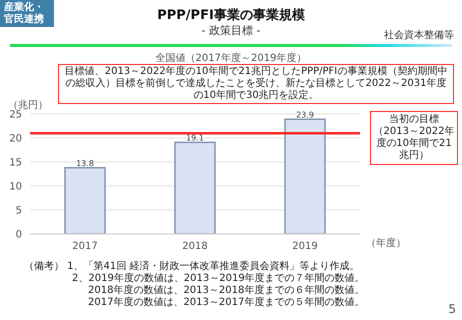 This screenshot has height=320, width=462. What do you see at coordinates (15, 187) in the screenshot?
I see `y-tick-label: 10` at bounding box center [15, 187].